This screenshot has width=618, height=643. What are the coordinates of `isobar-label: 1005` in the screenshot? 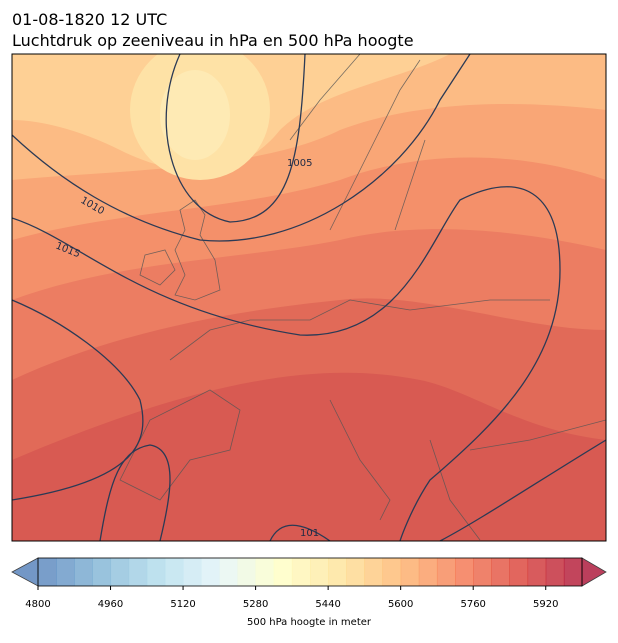 It's located at (299, 163).